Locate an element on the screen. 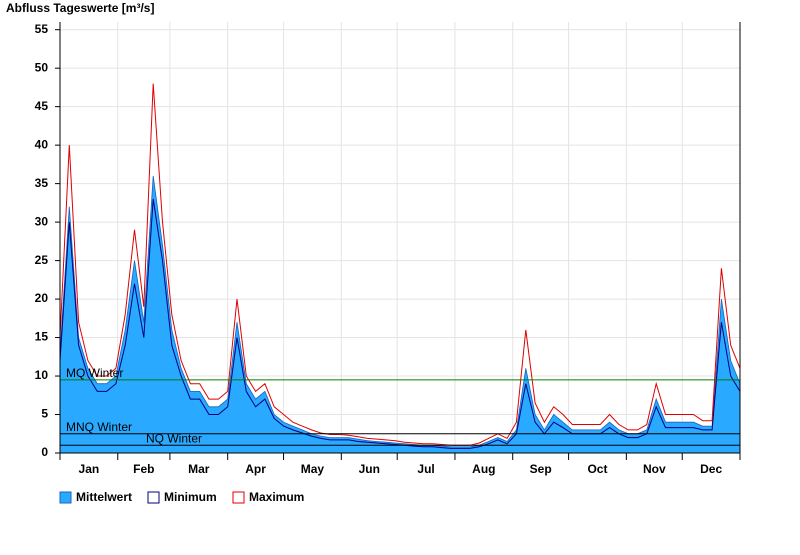 The width and height of the screenshot is (800, 555). x-tick-label: Apr is located at coordinates (255, 469).